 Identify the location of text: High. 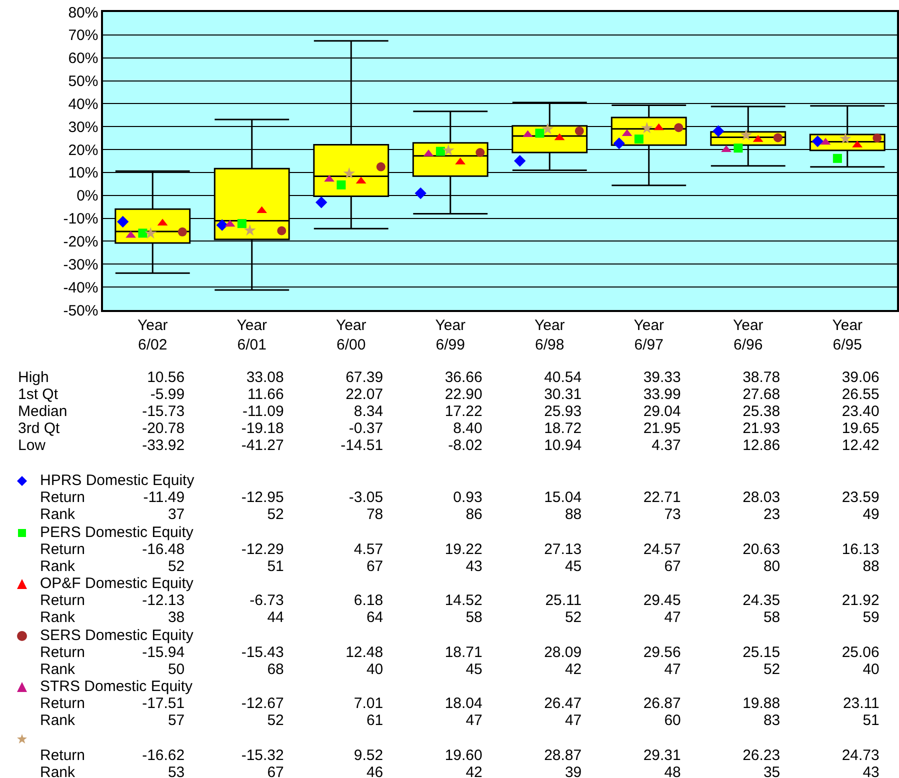
(33, 377).